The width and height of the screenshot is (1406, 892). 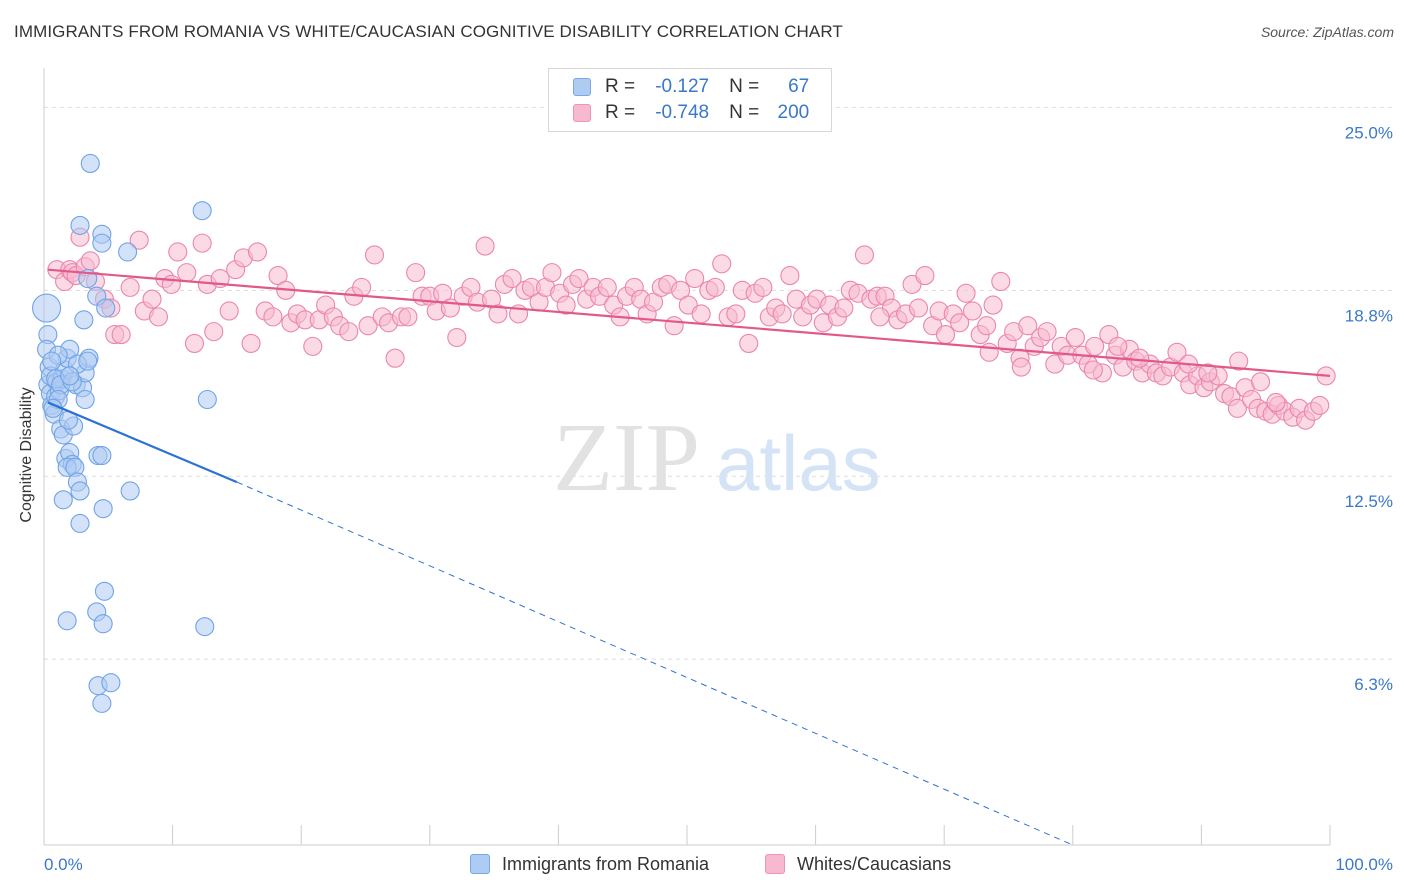 I want to click on trend-line-whites, so click(x=689, y=322).